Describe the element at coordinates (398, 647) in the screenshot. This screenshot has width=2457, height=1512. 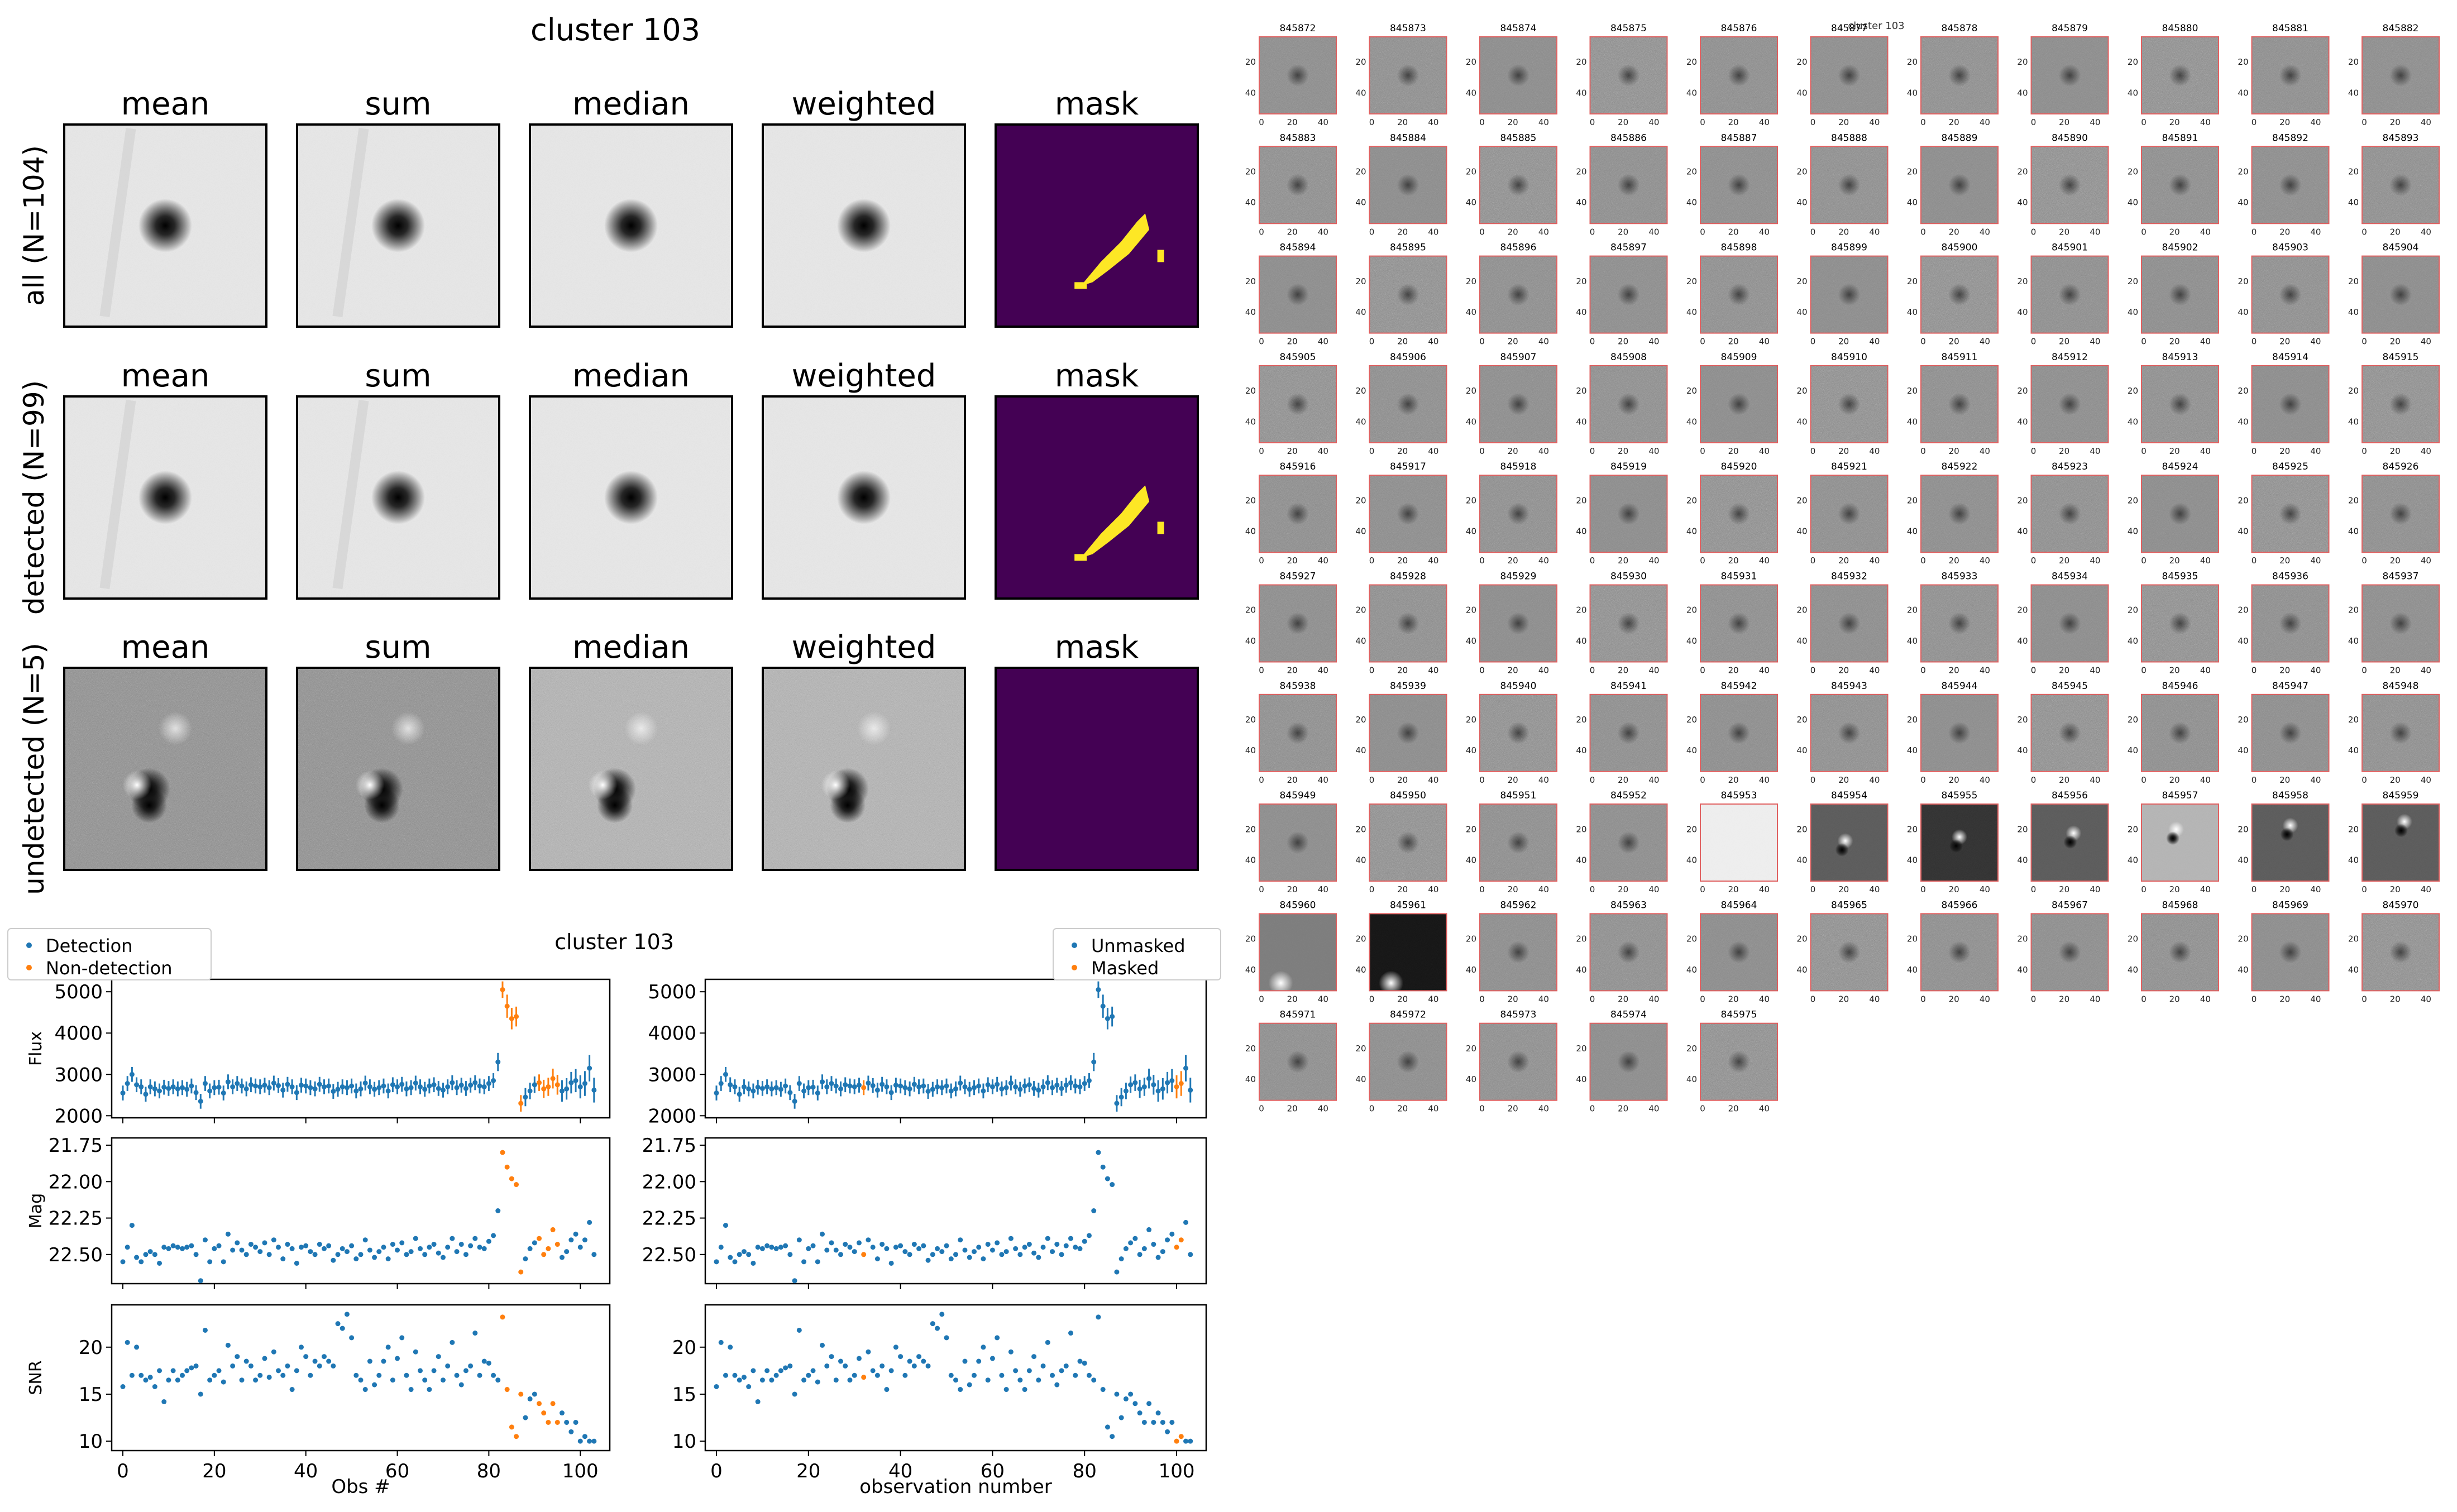
I see `stack-column-title: sum` at that location.